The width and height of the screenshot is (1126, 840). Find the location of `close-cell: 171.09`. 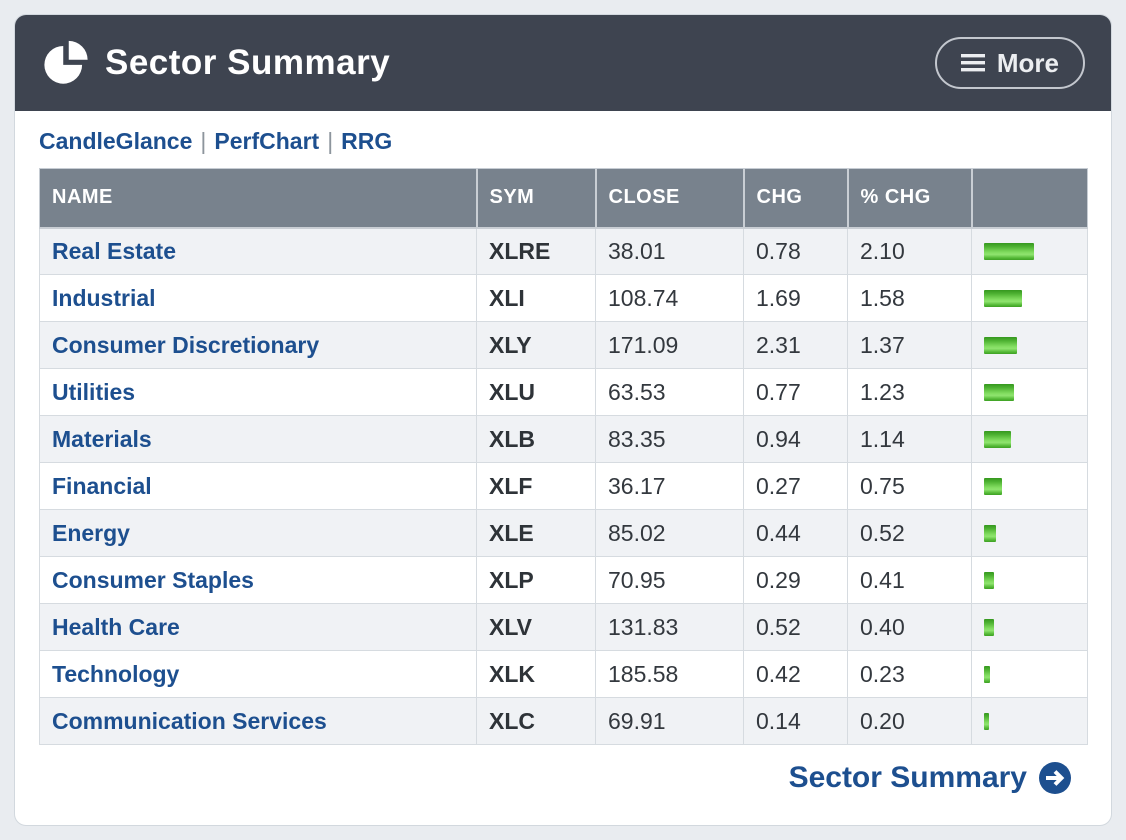

close-cell: 171.09 is located at coordinates (669, 345).